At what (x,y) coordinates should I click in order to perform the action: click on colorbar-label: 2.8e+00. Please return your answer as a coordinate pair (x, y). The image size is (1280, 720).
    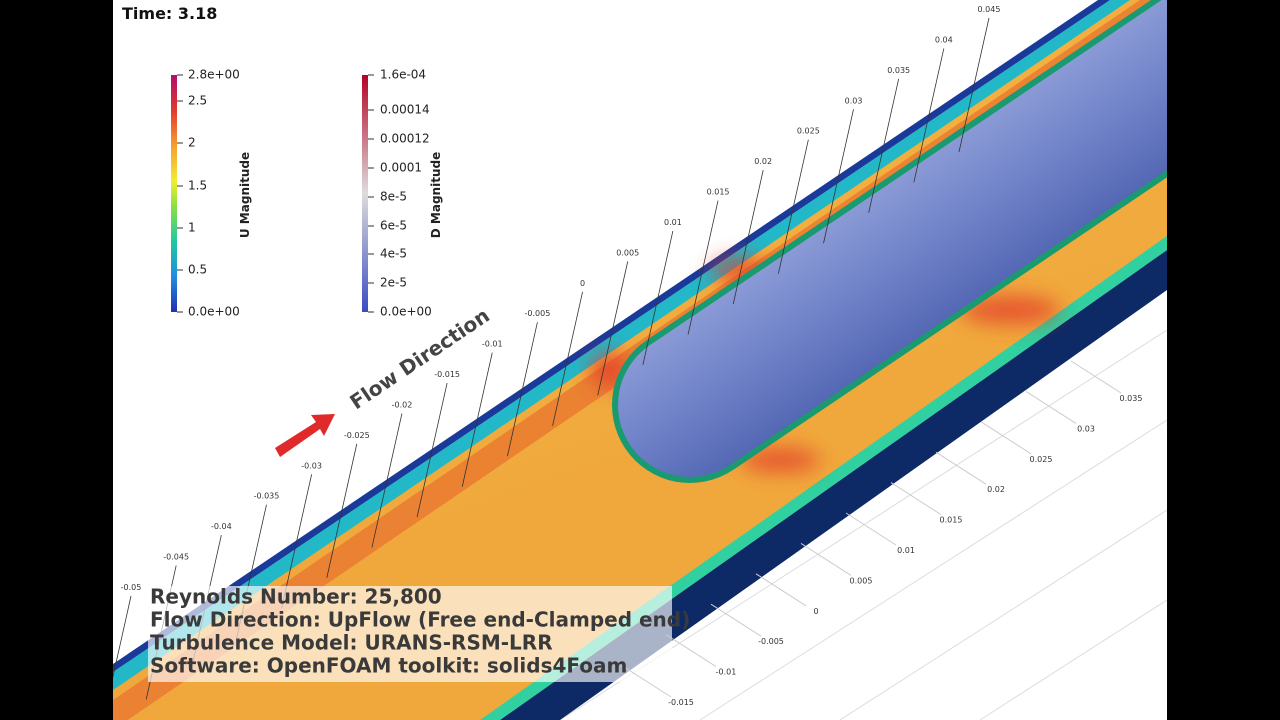
    Looking at the image, I should click on (214, 75).